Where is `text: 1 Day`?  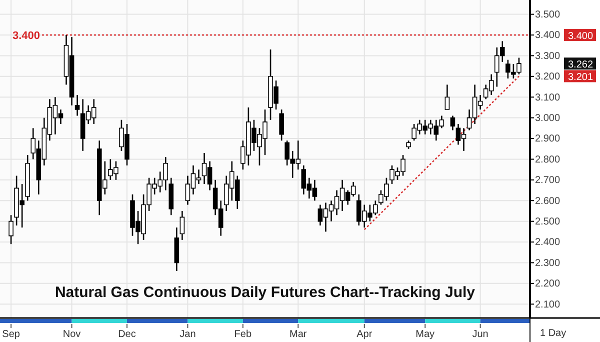 text: 1 Day is located at coordinates (553, 333).